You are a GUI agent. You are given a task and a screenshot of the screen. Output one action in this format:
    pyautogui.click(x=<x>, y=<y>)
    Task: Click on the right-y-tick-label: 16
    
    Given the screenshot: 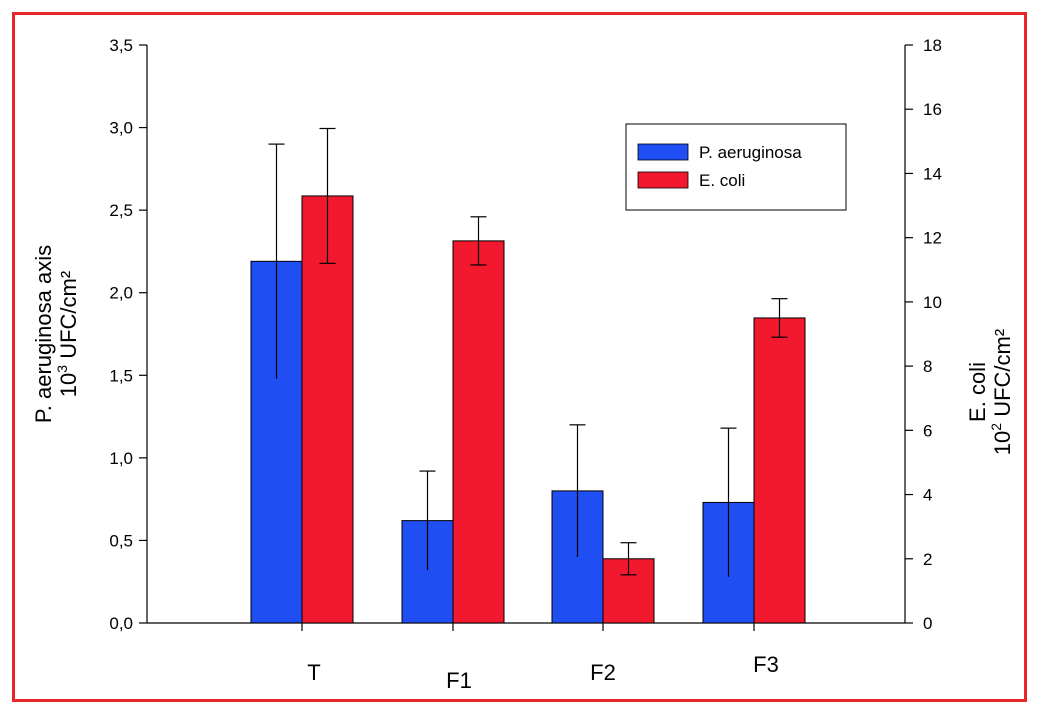 What is the action you would take?
    pyautogui.click(x=932, y=109)
    